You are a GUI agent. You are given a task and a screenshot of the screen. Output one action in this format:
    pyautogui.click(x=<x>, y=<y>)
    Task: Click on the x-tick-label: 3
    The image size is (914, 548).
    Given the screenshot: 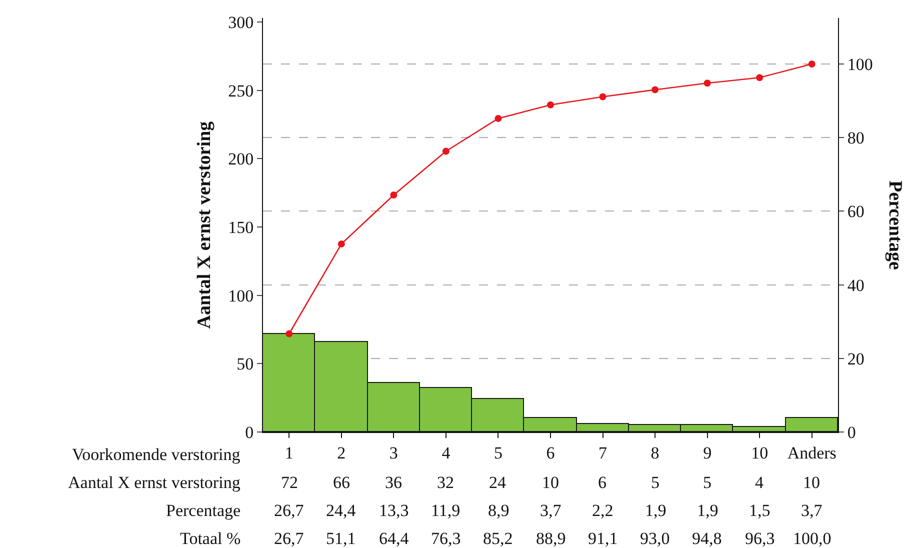 What is the action you would take?
    pyautogui.click(x=393, y=452)
    